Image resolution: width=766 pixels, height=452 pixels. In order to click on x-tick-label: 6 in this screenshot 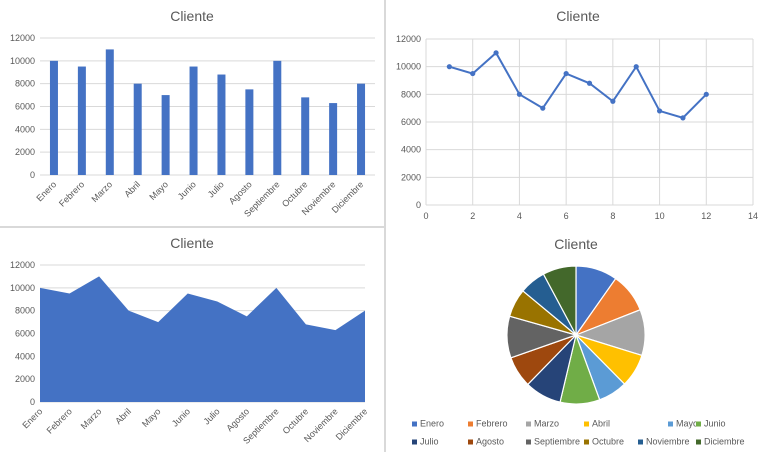, I will do `click(566, 216)`.